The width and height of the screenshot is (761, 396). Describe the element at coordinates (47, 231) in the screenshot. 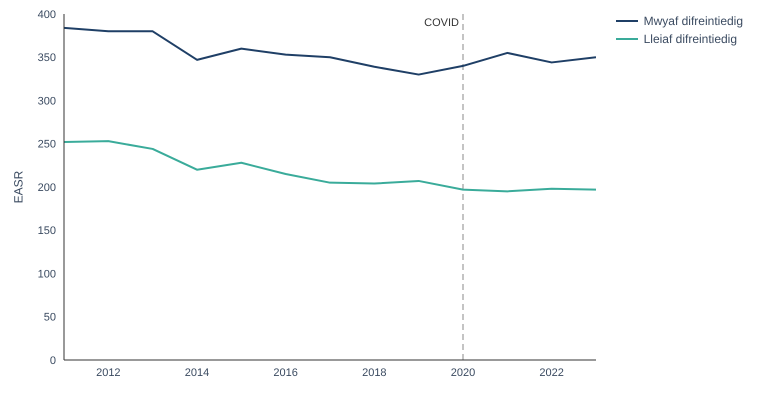

I see `y-tick-label: 150` at that location.